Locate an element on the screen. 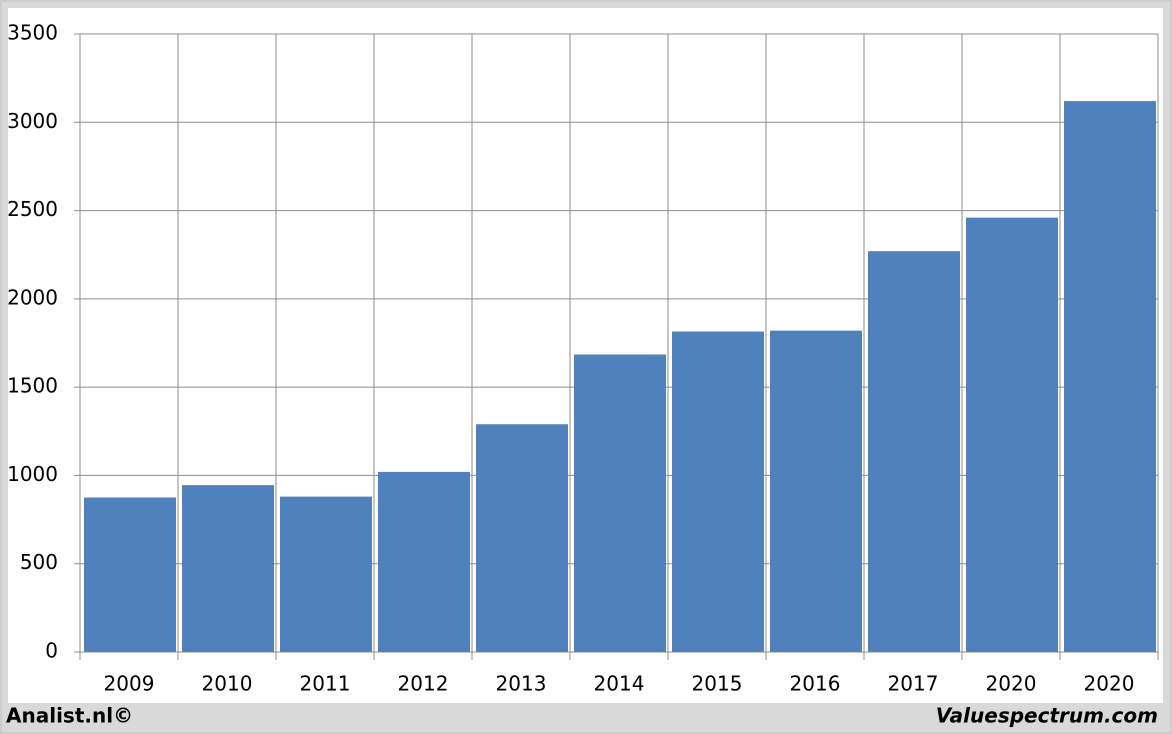 The image size is (1172, 734). x-tick-label: 2017 is located at coordinates (913, 684).